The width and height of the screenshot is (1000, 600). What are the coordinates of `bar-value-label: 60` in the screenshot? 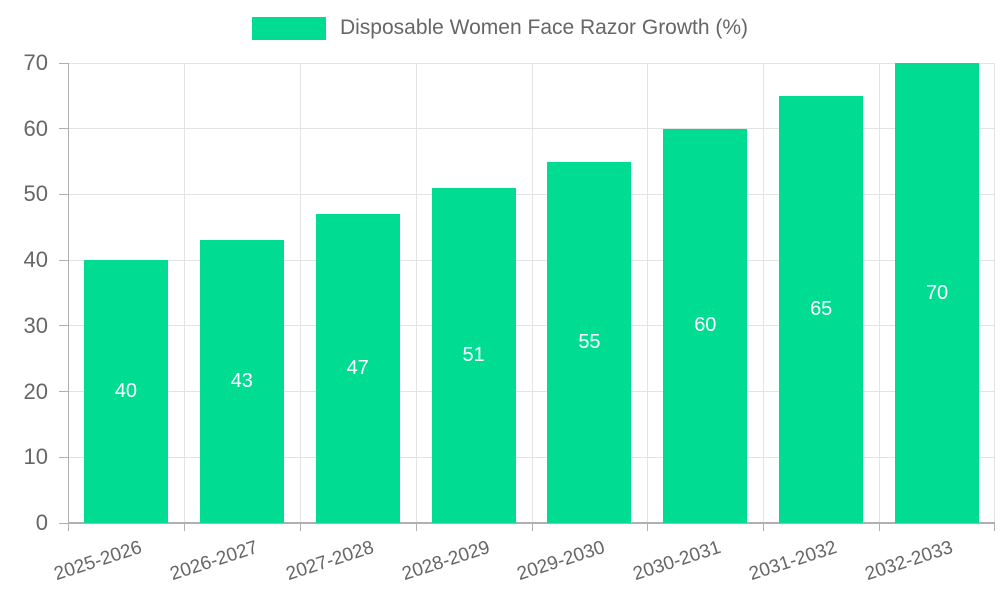 It's located at (705, 325).